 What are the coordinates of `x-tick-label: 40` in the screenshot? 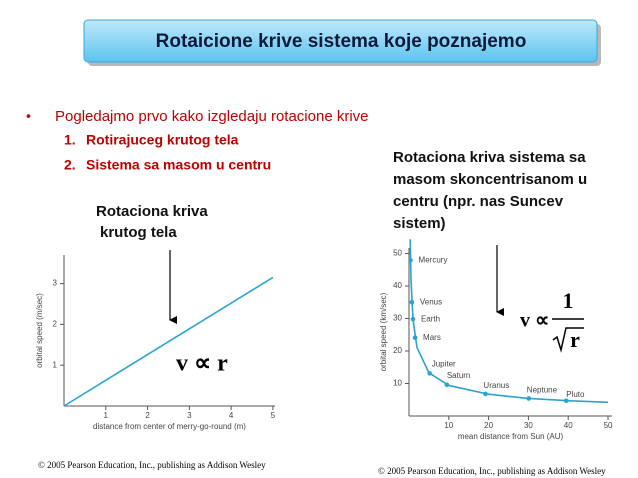 It's located at (568, 425).